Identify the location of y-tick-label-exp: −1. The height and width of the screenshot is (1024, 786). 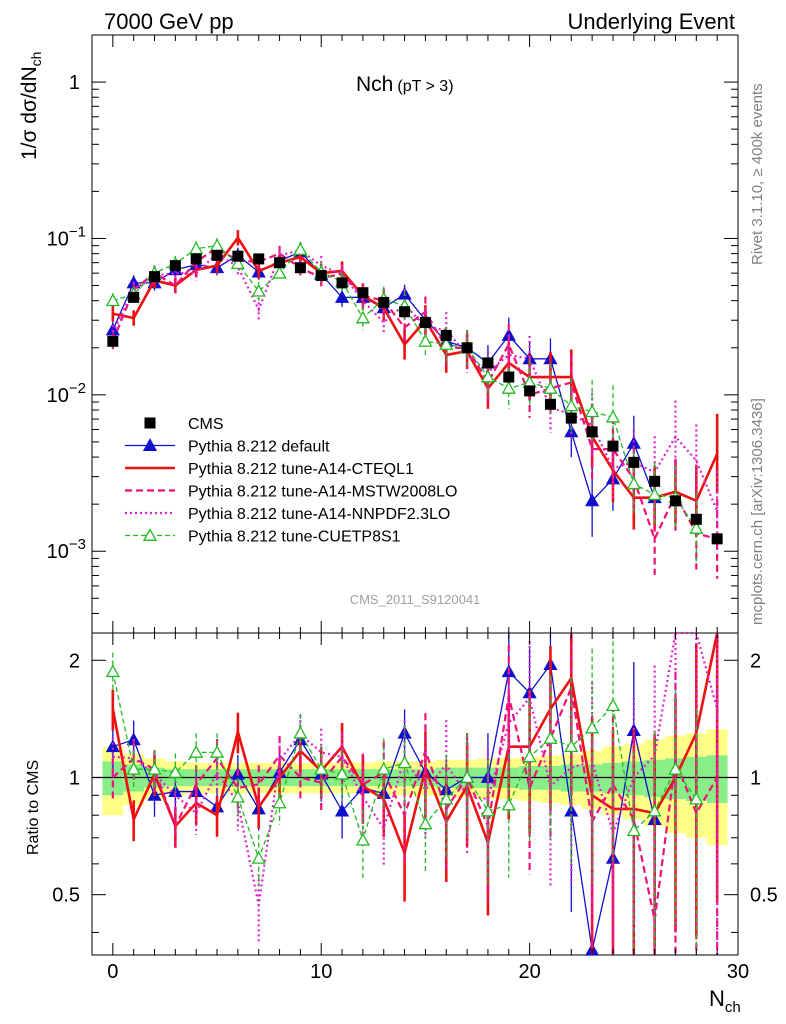
(77, 231).